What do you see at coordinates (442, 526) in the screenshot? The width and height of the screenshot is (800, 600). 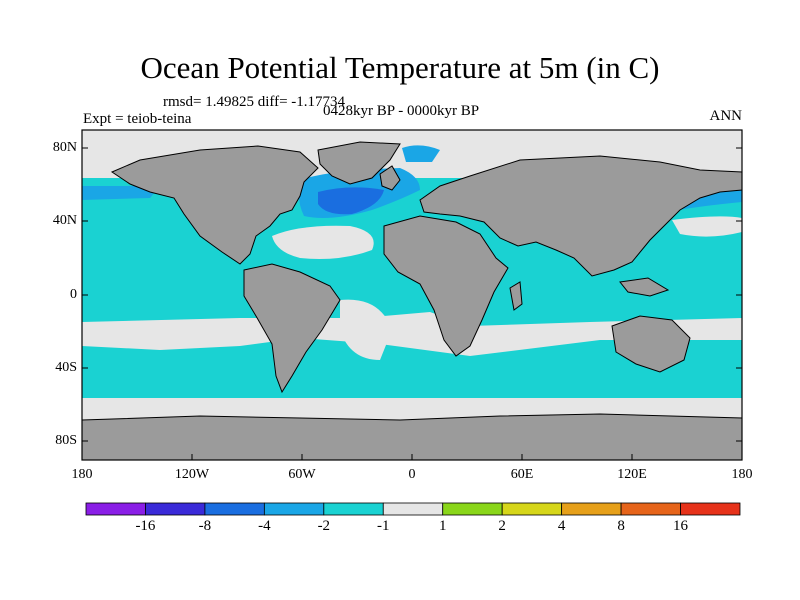 I see `colorbar-tick-label: 1` at bounding box center [442, 526].